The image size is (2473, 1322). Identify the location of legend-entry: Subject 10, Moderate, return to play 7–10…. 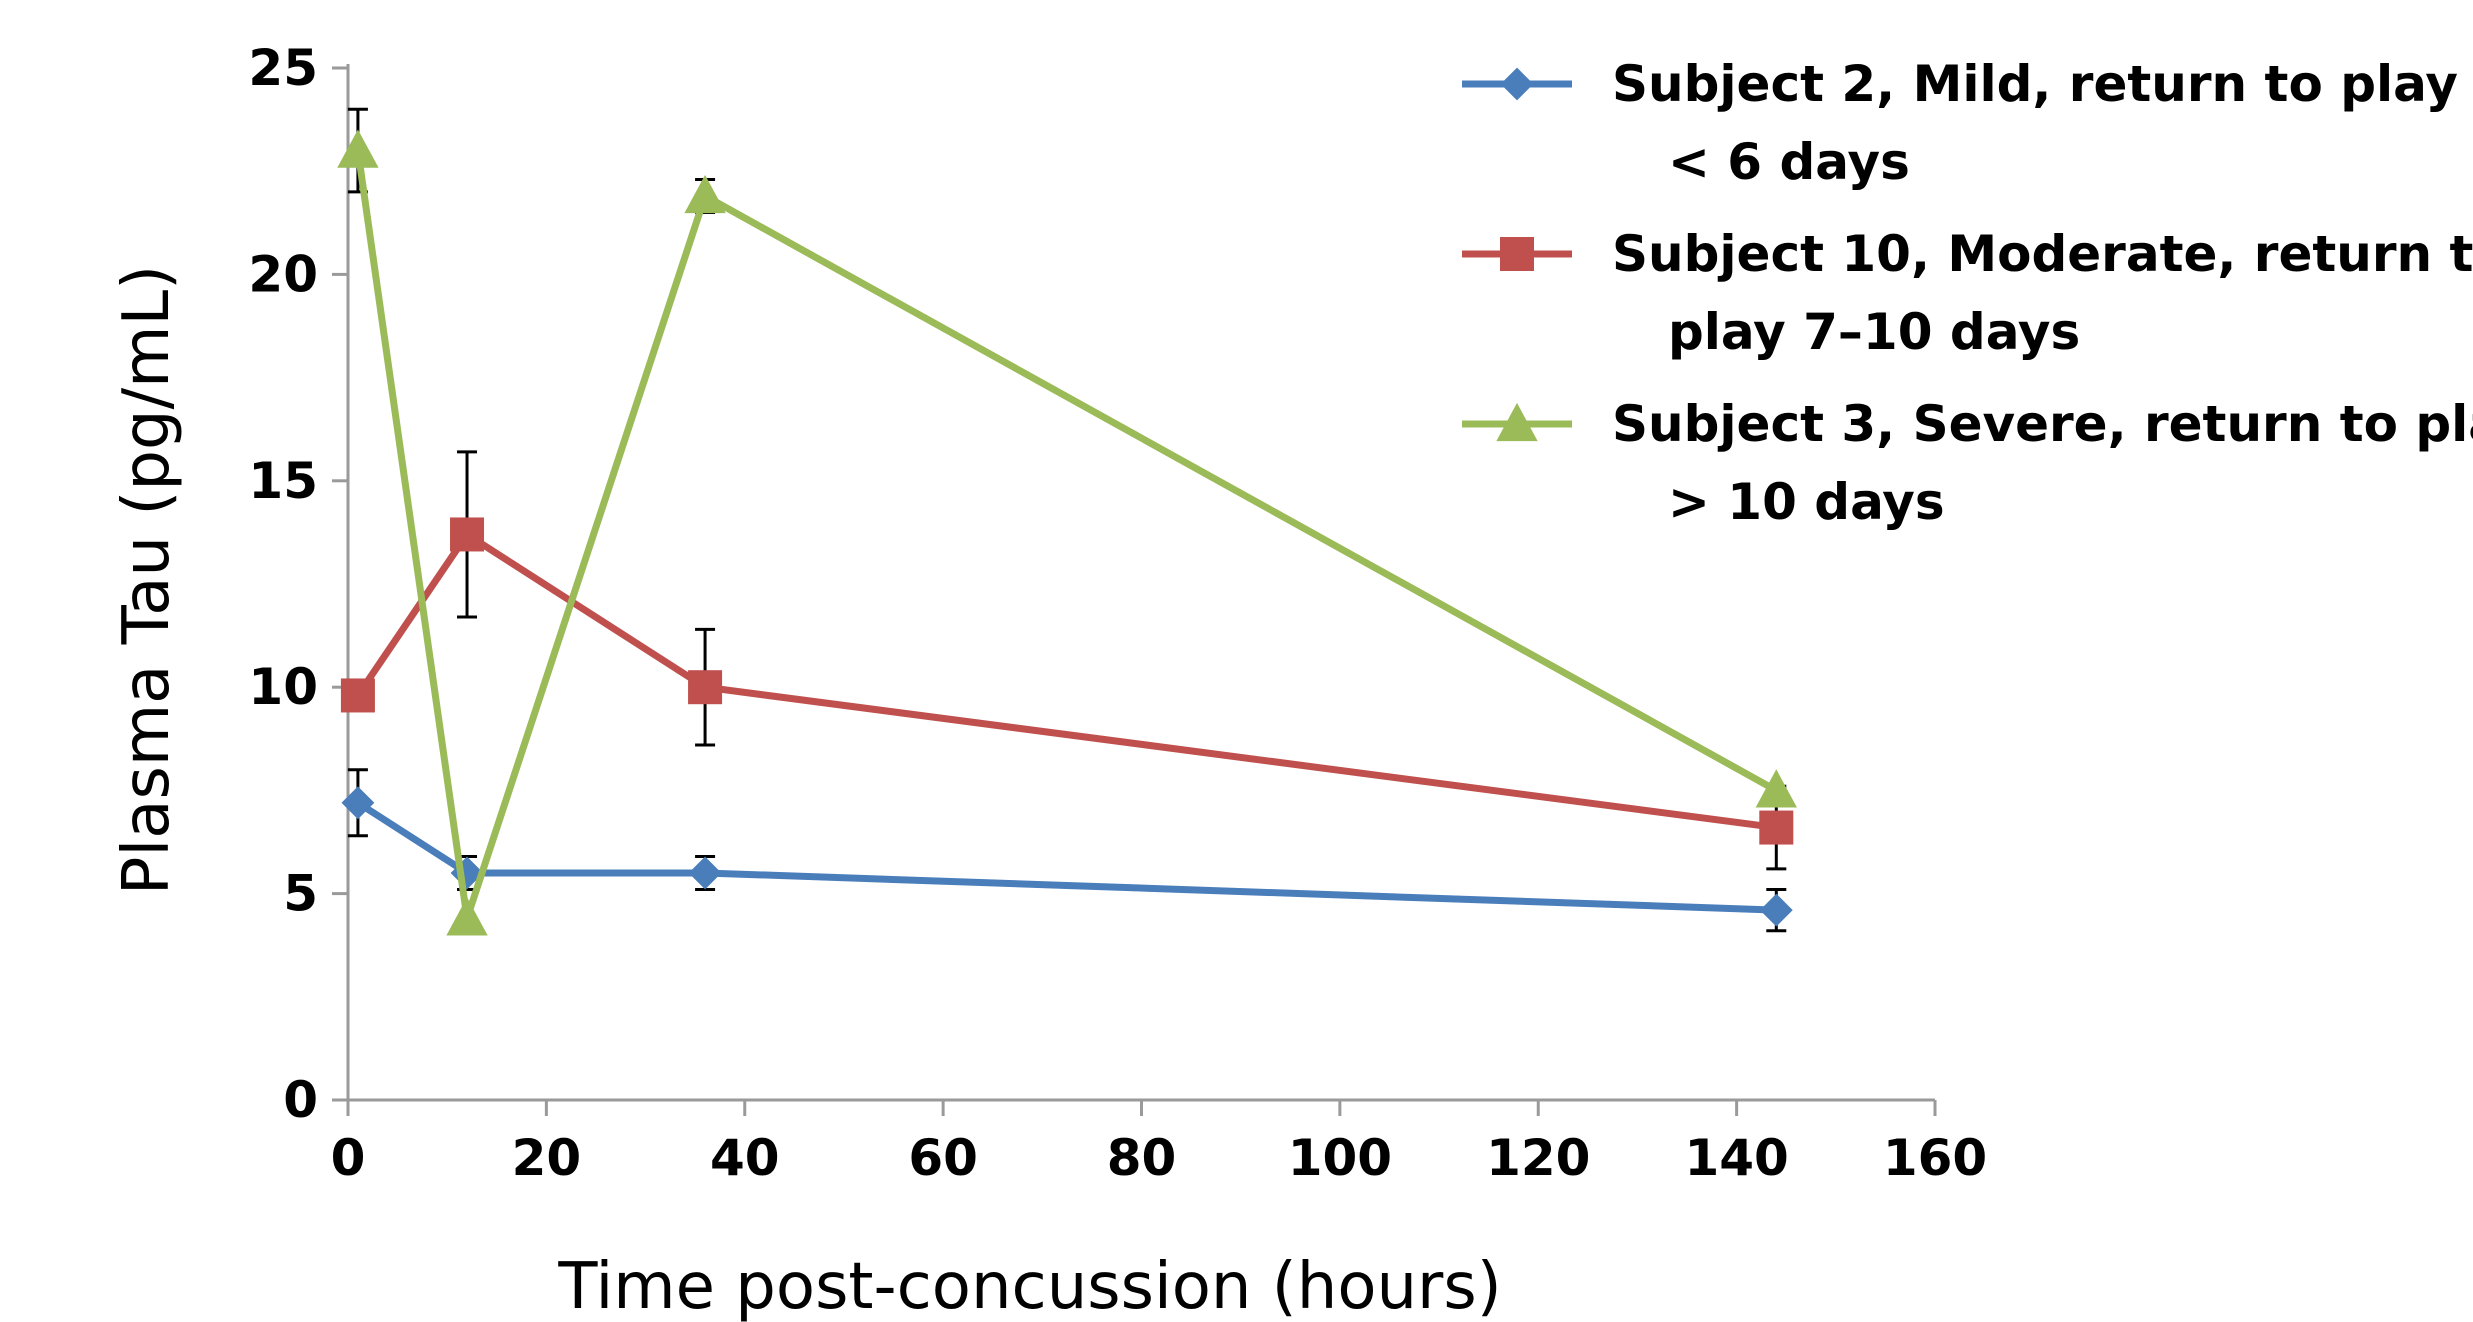
(1967, 293).